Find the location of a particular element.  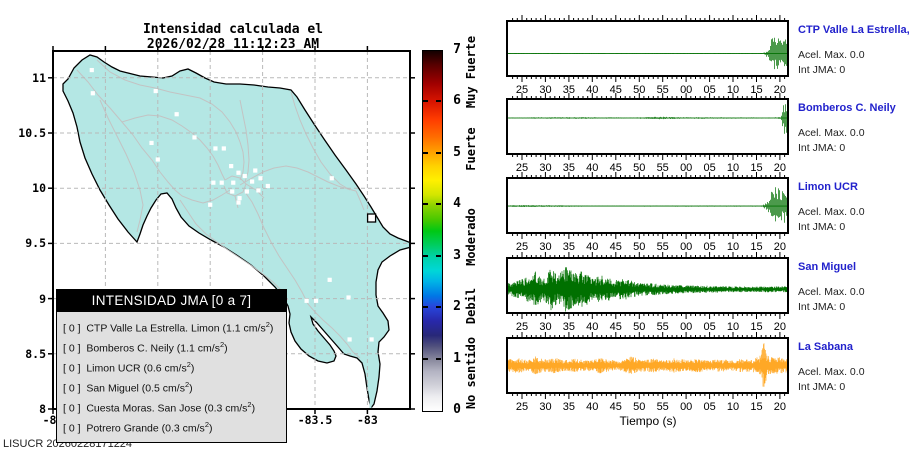

station-name: Limon UCR is located at coordinates (828, 187).